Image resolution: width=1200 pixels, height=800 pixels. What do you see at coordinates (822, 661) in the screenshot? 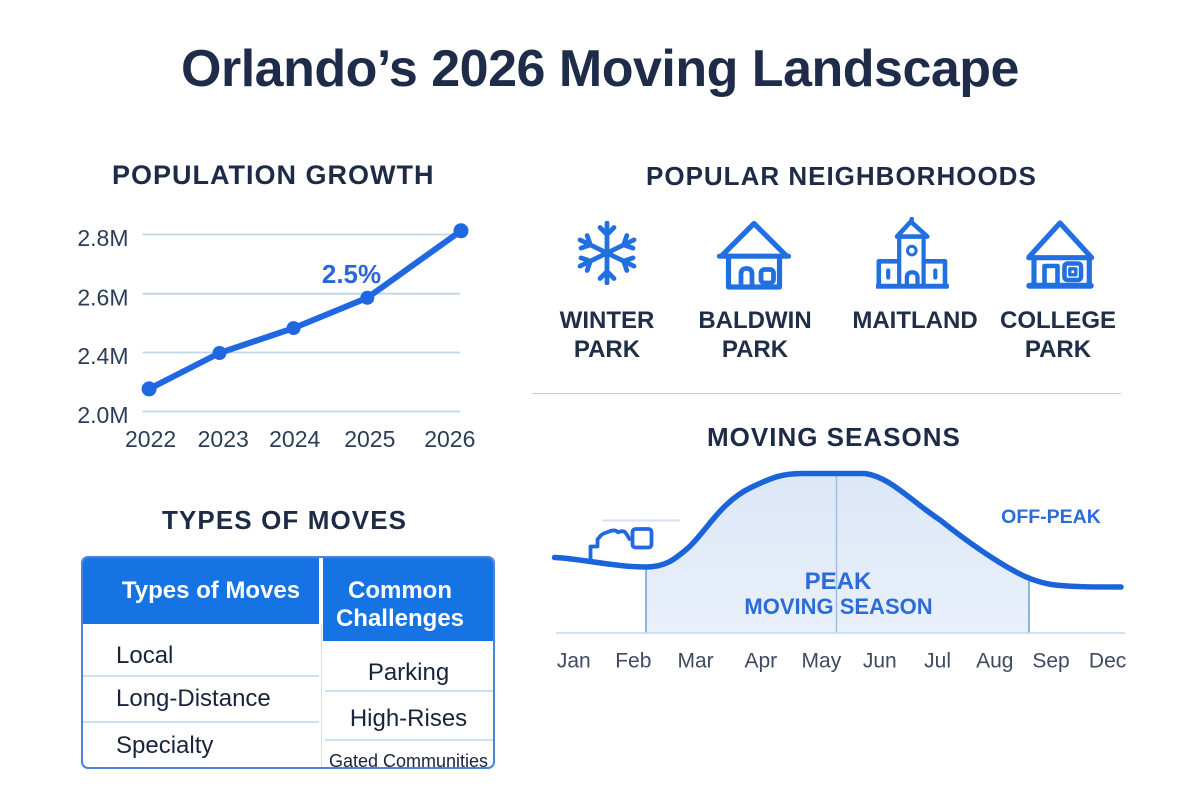
I see `svg-text: May` at bounding box center [822, 661].